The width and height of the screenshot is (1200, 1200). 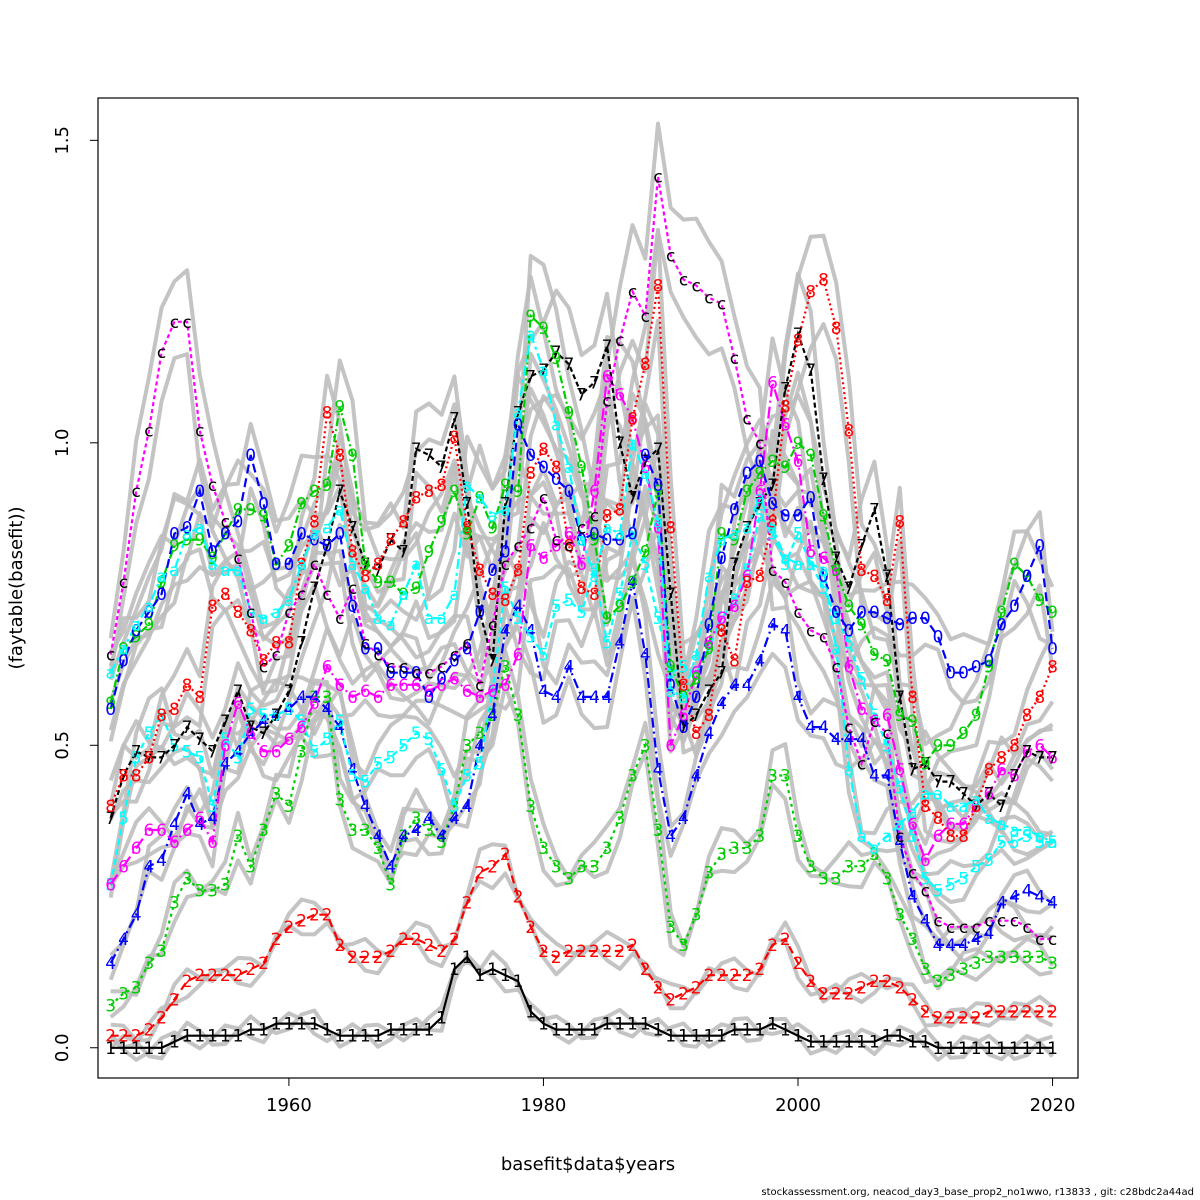 What do you see at coordinates (1053, 1105) in the screenshot?
I see `x-tick-label: 2020` at bounding box center [1053, 1105].